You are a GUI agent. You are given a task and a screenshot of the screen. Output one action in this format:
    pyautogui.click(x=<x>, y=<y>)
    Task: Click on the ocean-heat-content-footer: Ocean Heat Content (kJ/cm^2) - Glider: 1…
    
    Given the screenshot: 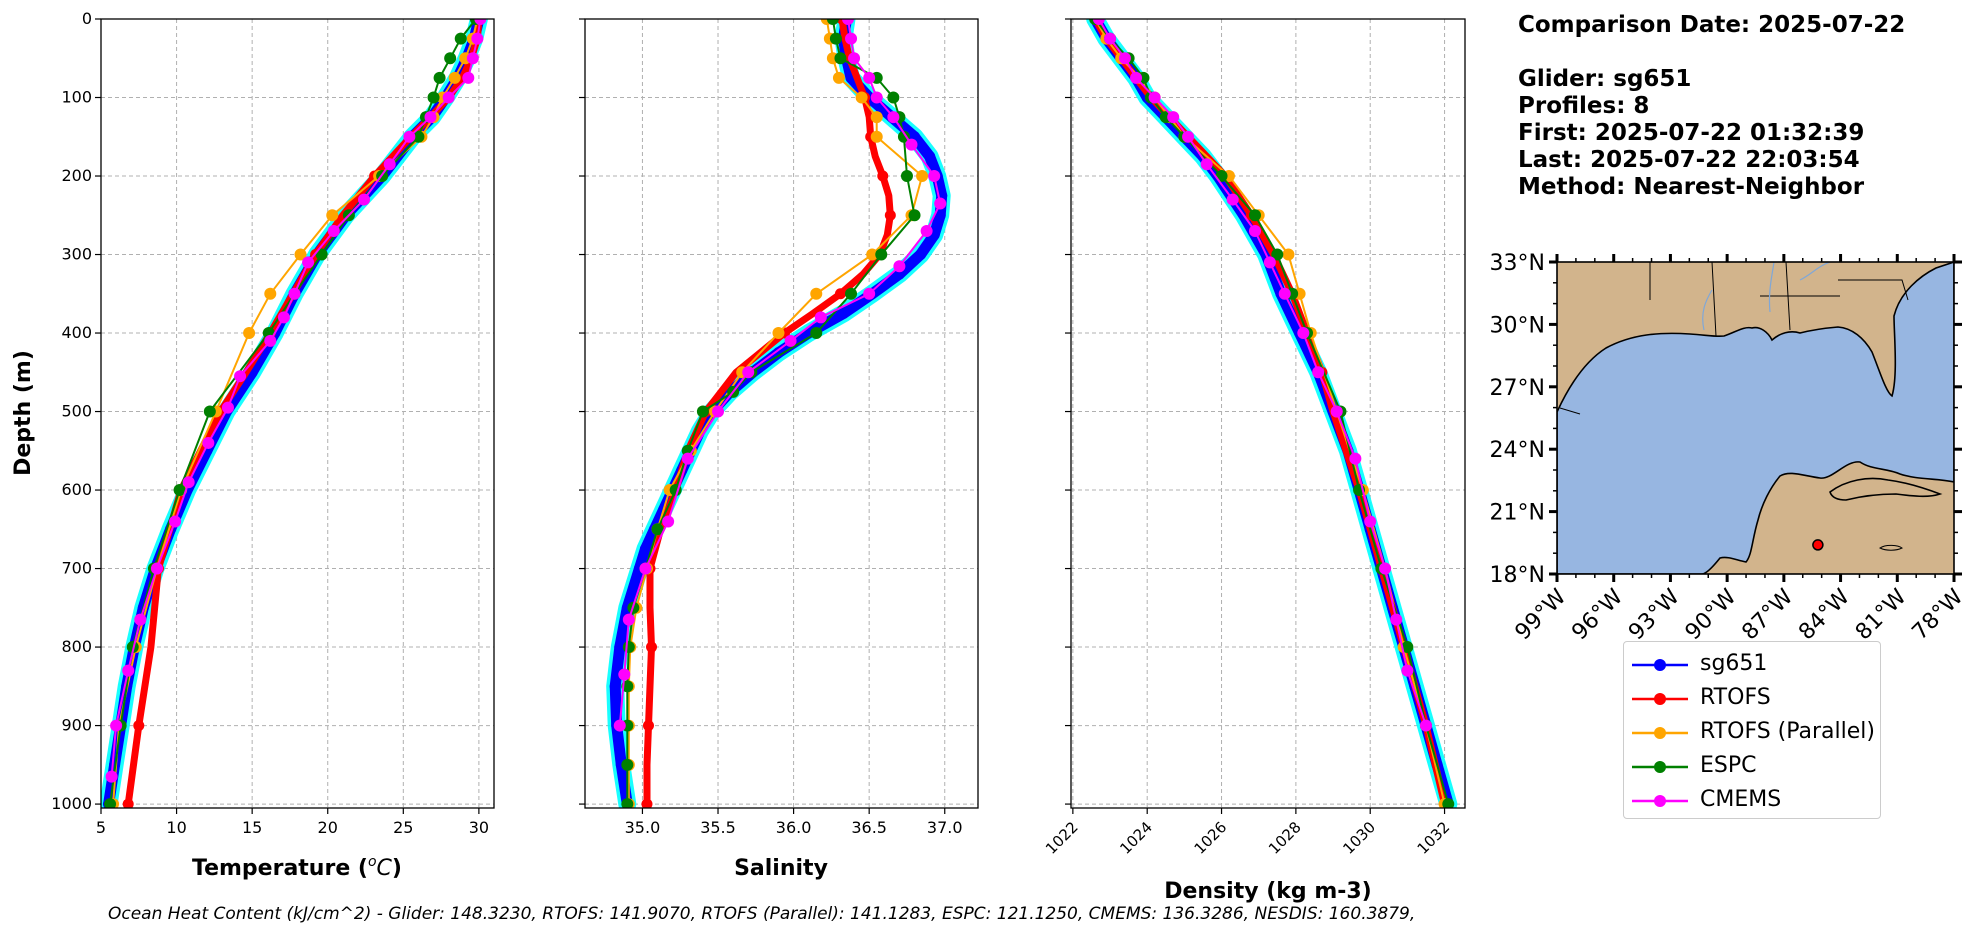 What is the action you would take?
    pyautogui.click(x=762, y=914)
    